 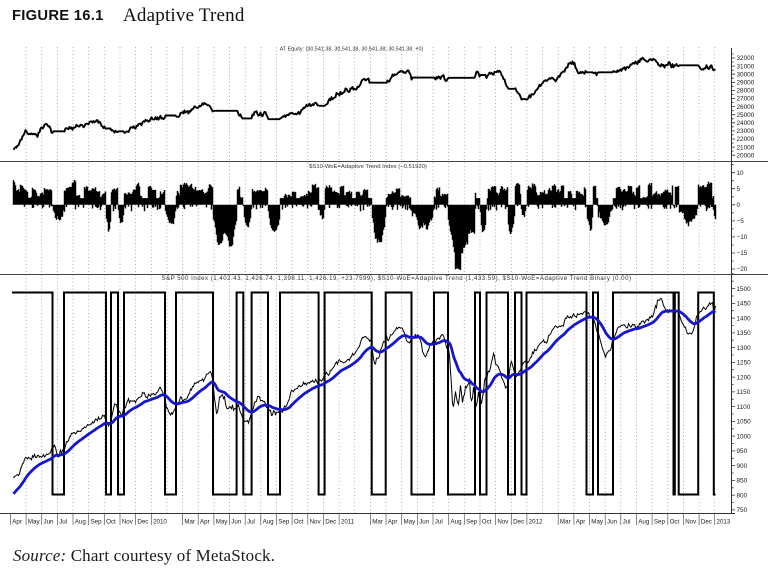 I want to click on svg-text: 2013, so click(x=724, y=522).